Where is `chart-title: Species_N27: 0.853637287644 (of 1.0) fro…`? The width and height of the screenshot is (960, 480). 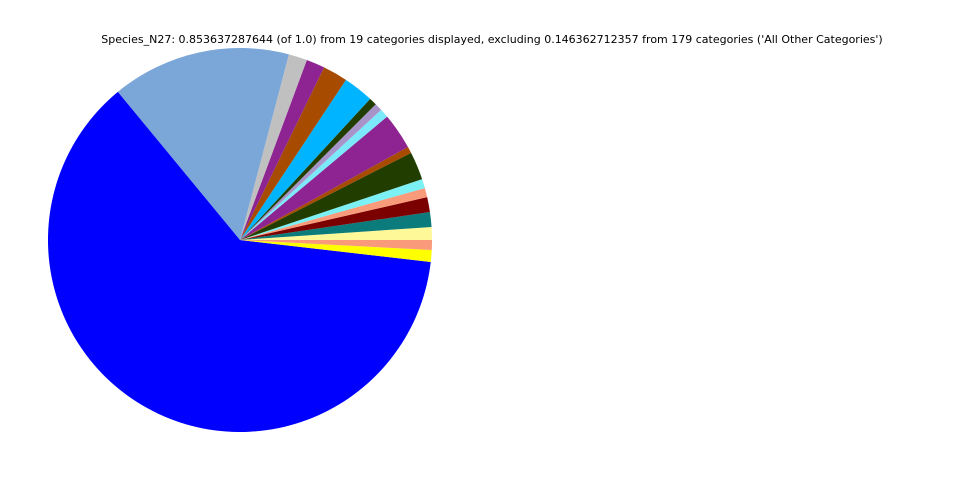
chart-title: Species_N27: 0.853637287644 (of 1.0) fro… is located at coordinates (491, 39).